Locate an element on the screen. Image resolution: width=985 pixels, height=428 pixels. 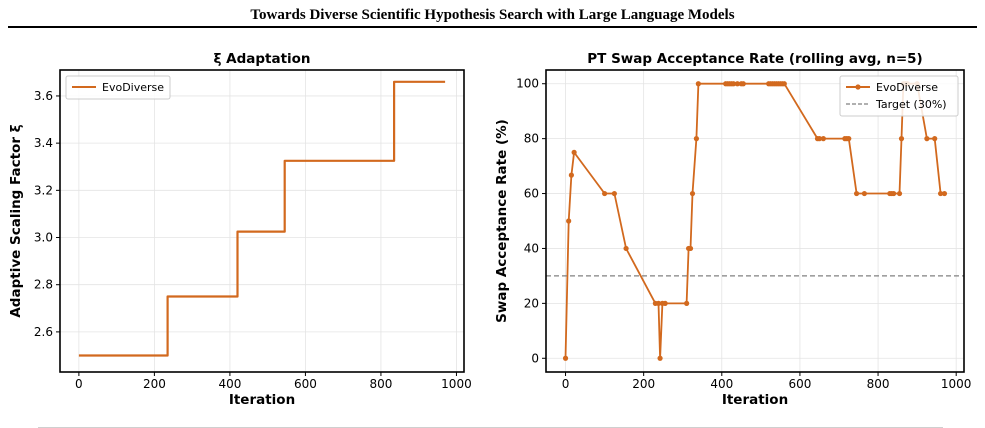
legend-box is located at coordinates (118, 87).